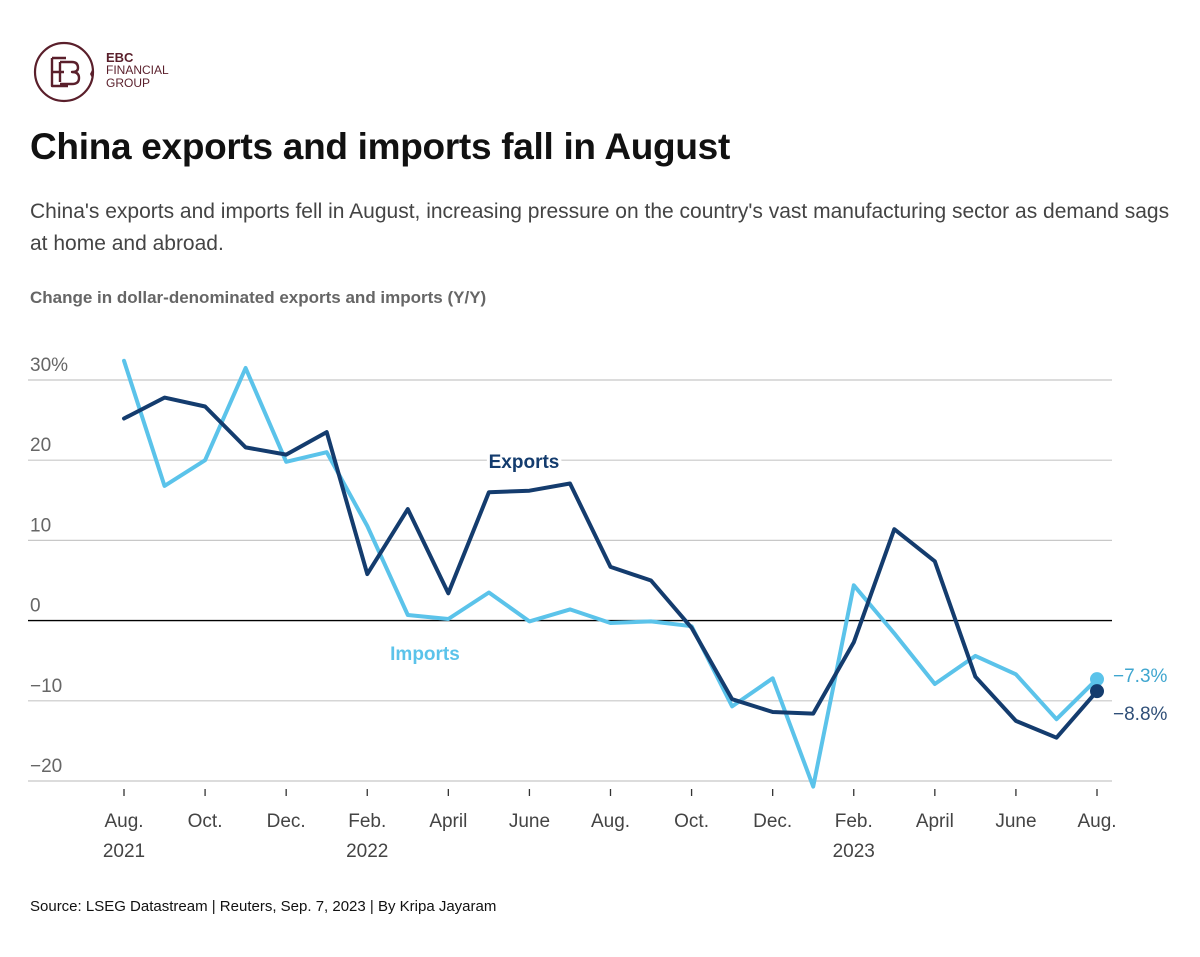 The image size is (1200, 957). I want to click on y-tick-label: 20, so click(40, 445).